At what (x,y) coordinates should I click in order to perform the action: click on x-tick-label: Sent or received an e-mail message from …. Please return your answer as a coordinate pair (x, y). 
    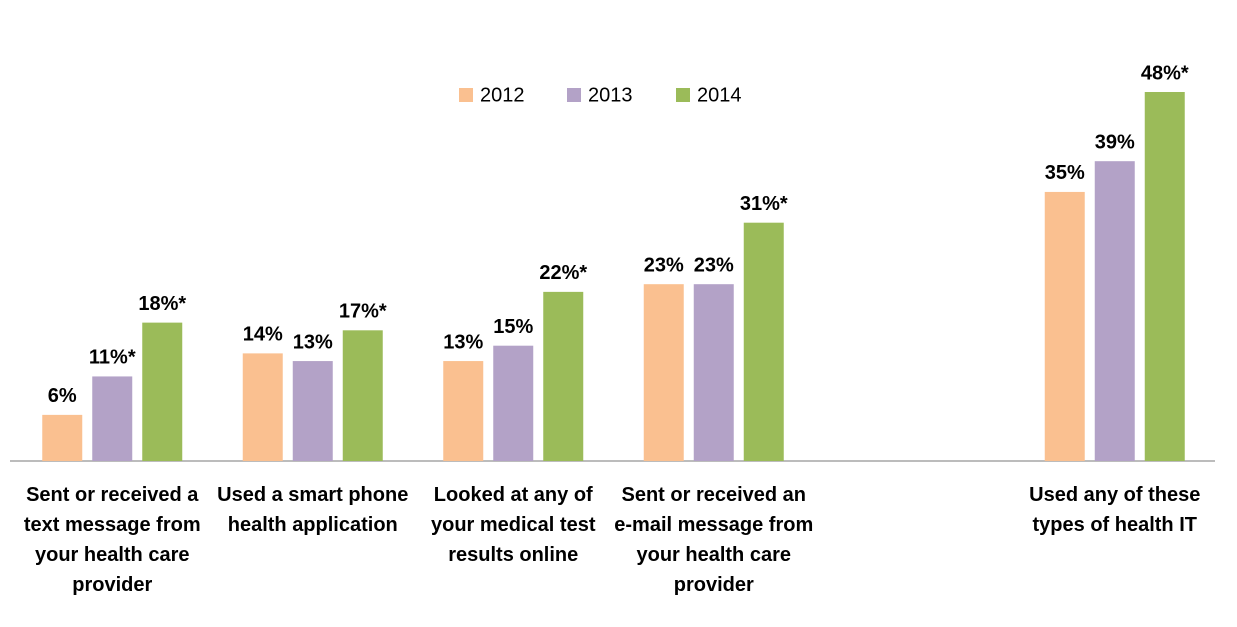
    Looking at the image, I should click on (714, 540).